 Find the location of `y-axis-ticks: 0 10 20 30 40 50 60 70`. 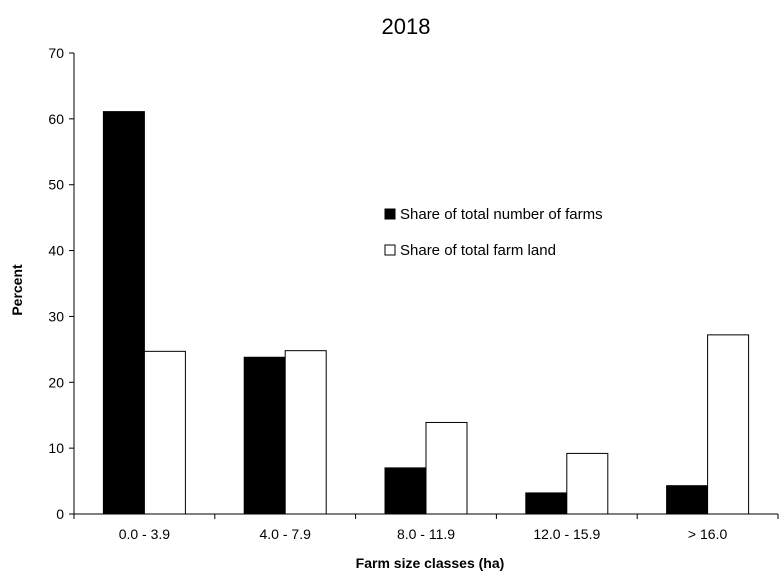

y-axis-ticks: 0 10 20 30 40 50 60 70 is located at coordinates (61, 283).